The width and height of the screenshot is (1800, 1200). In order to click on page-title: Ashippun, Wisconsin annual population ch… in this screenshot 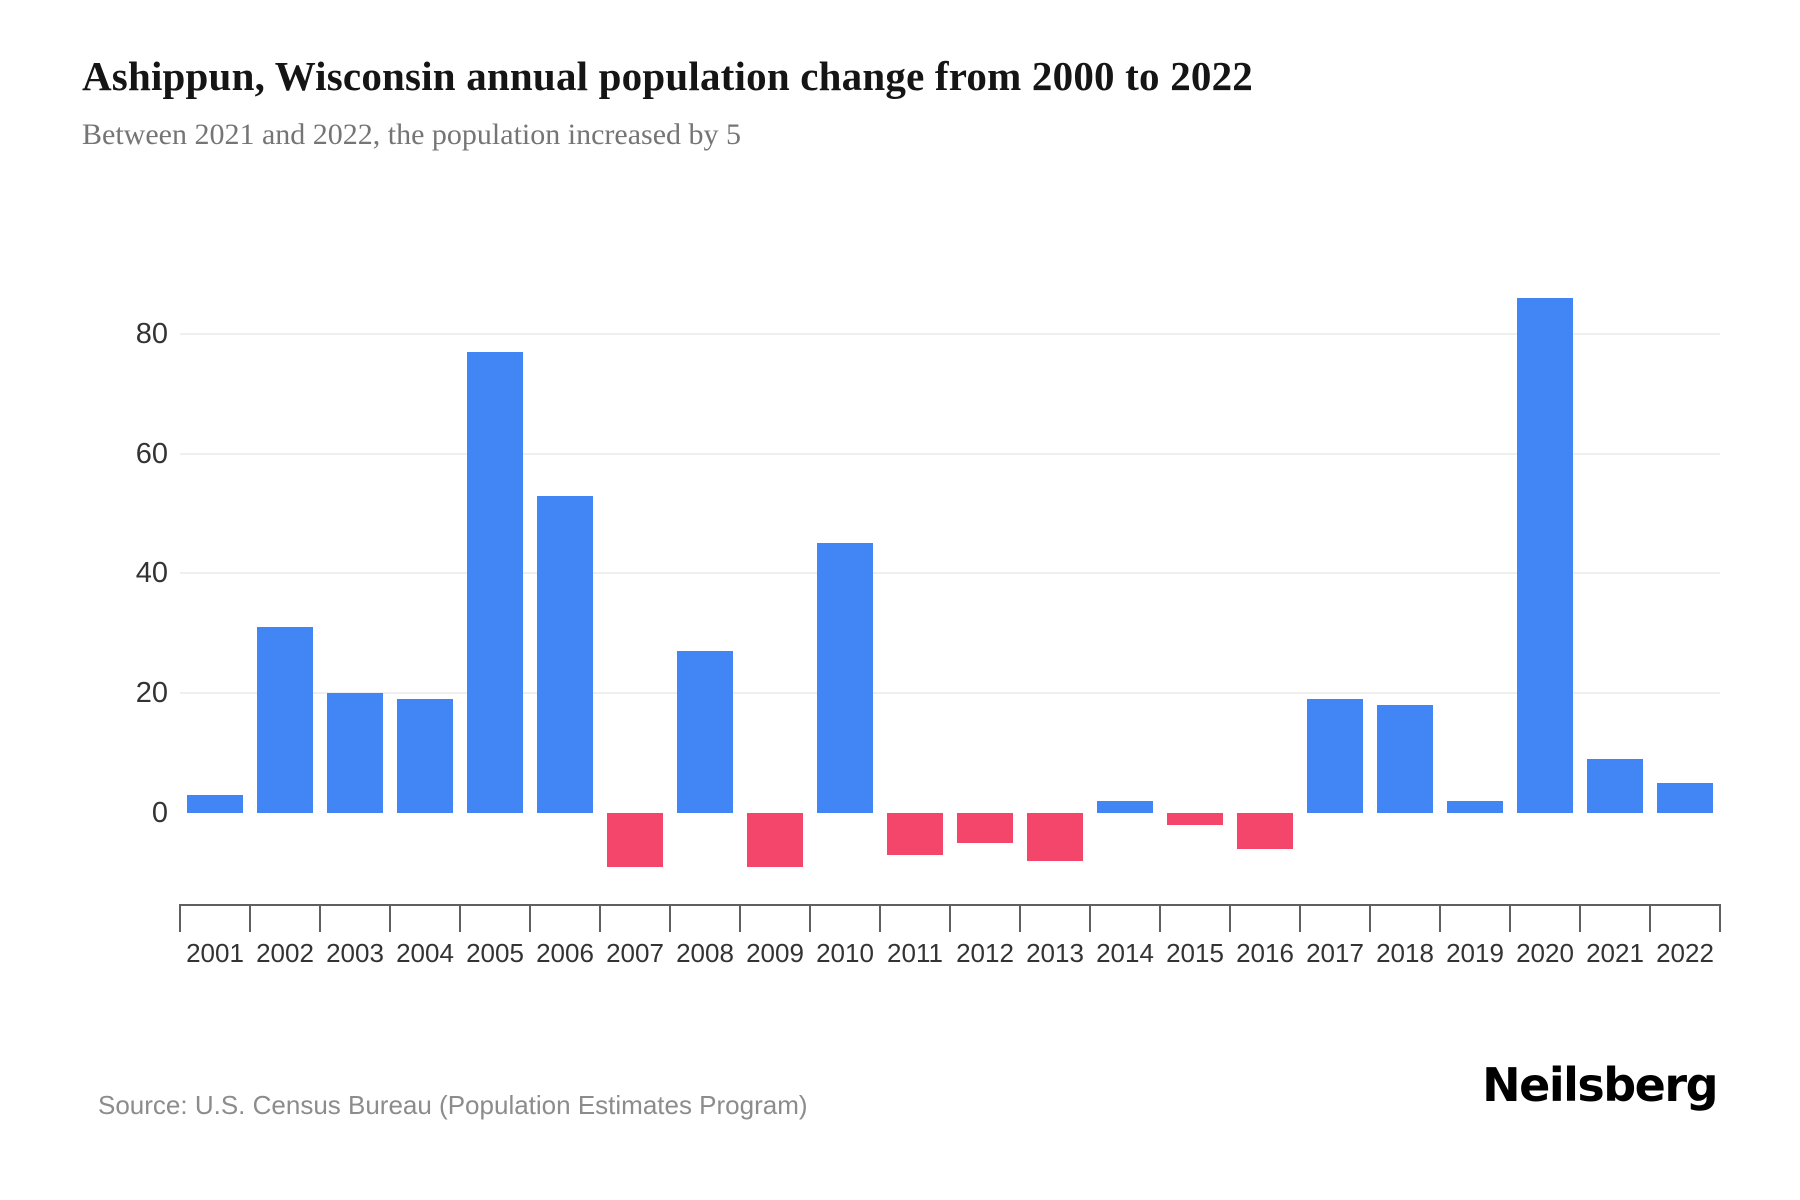, I will do `click(667, 76)`.